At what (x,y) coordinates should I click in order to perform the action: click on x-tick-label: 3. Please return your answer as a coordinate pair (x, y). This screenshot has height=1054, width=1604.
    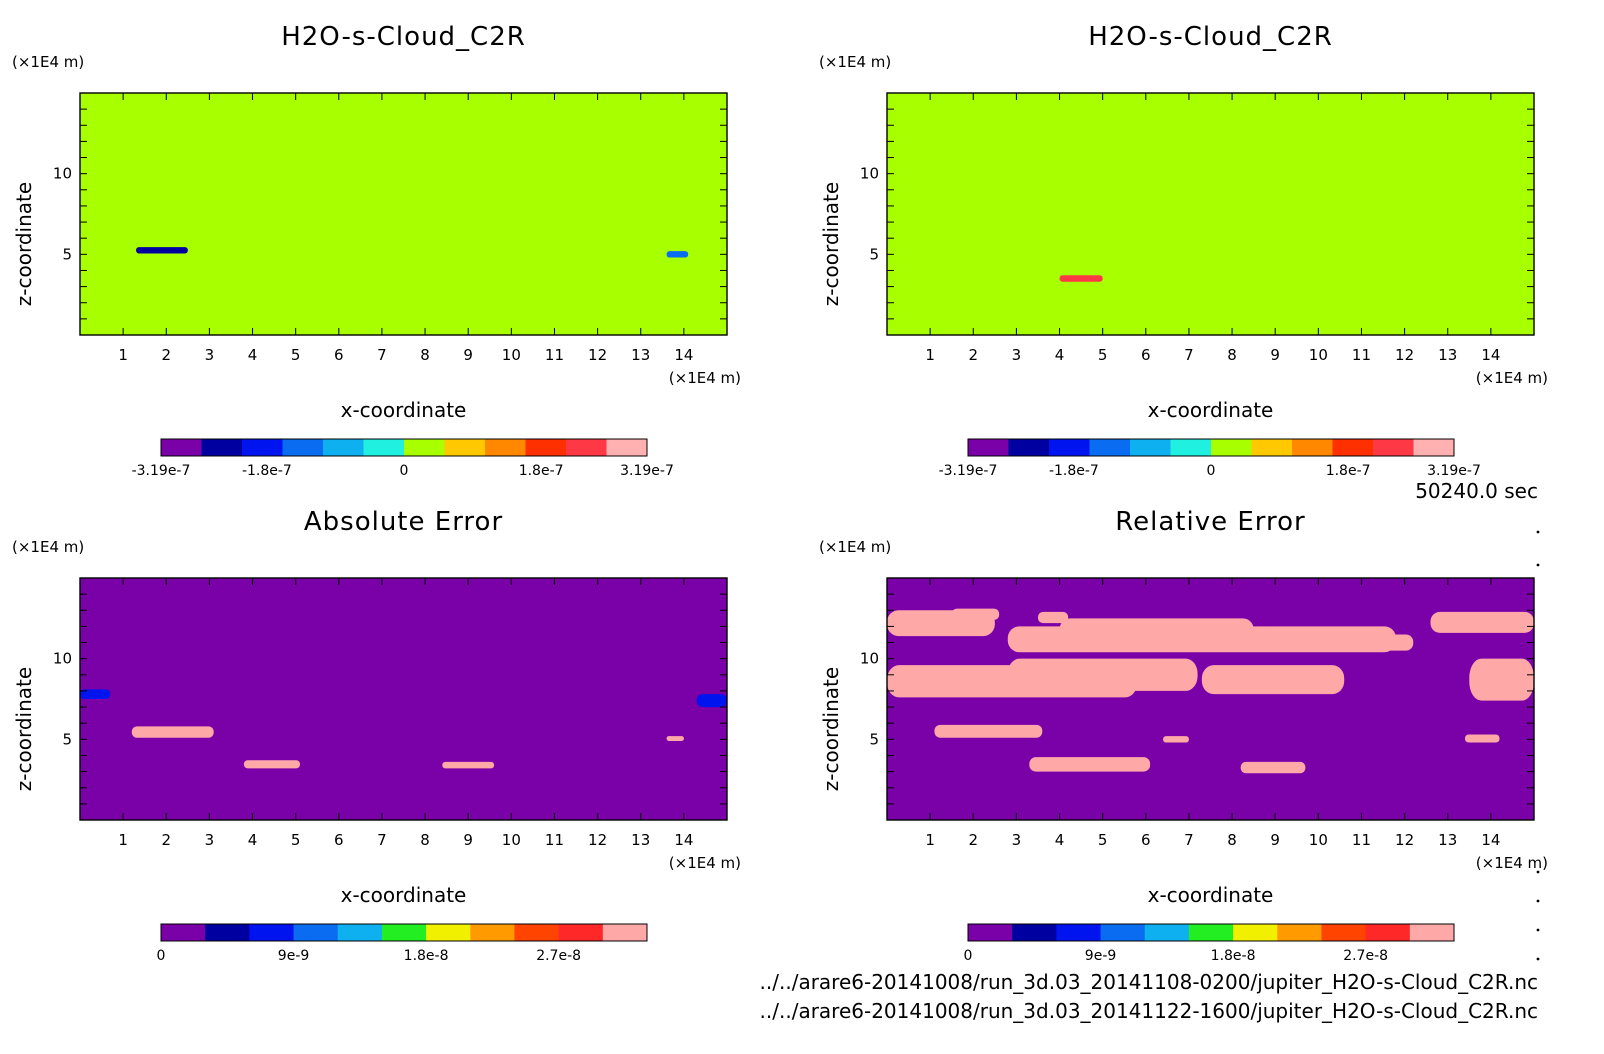
    Looking at the image, I should click on (1017, 840).